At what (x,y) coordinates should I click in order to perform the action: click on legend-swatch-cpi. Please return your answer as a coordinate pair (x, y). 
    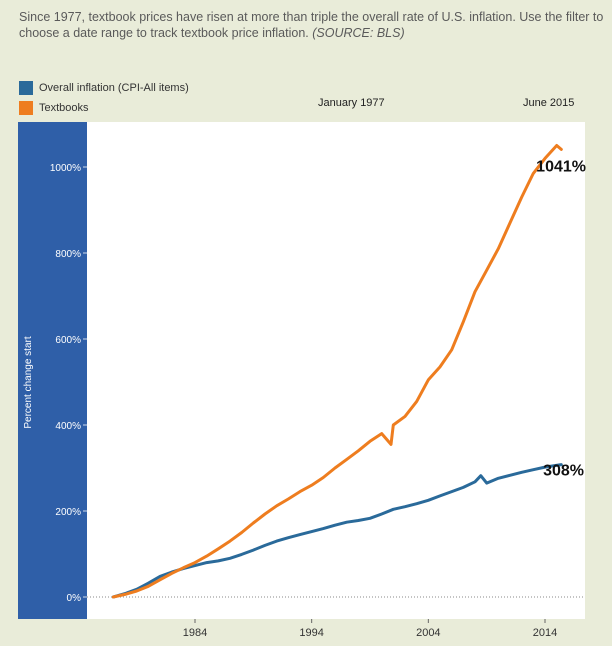
    Looking at the image, I should click on (26, 88).